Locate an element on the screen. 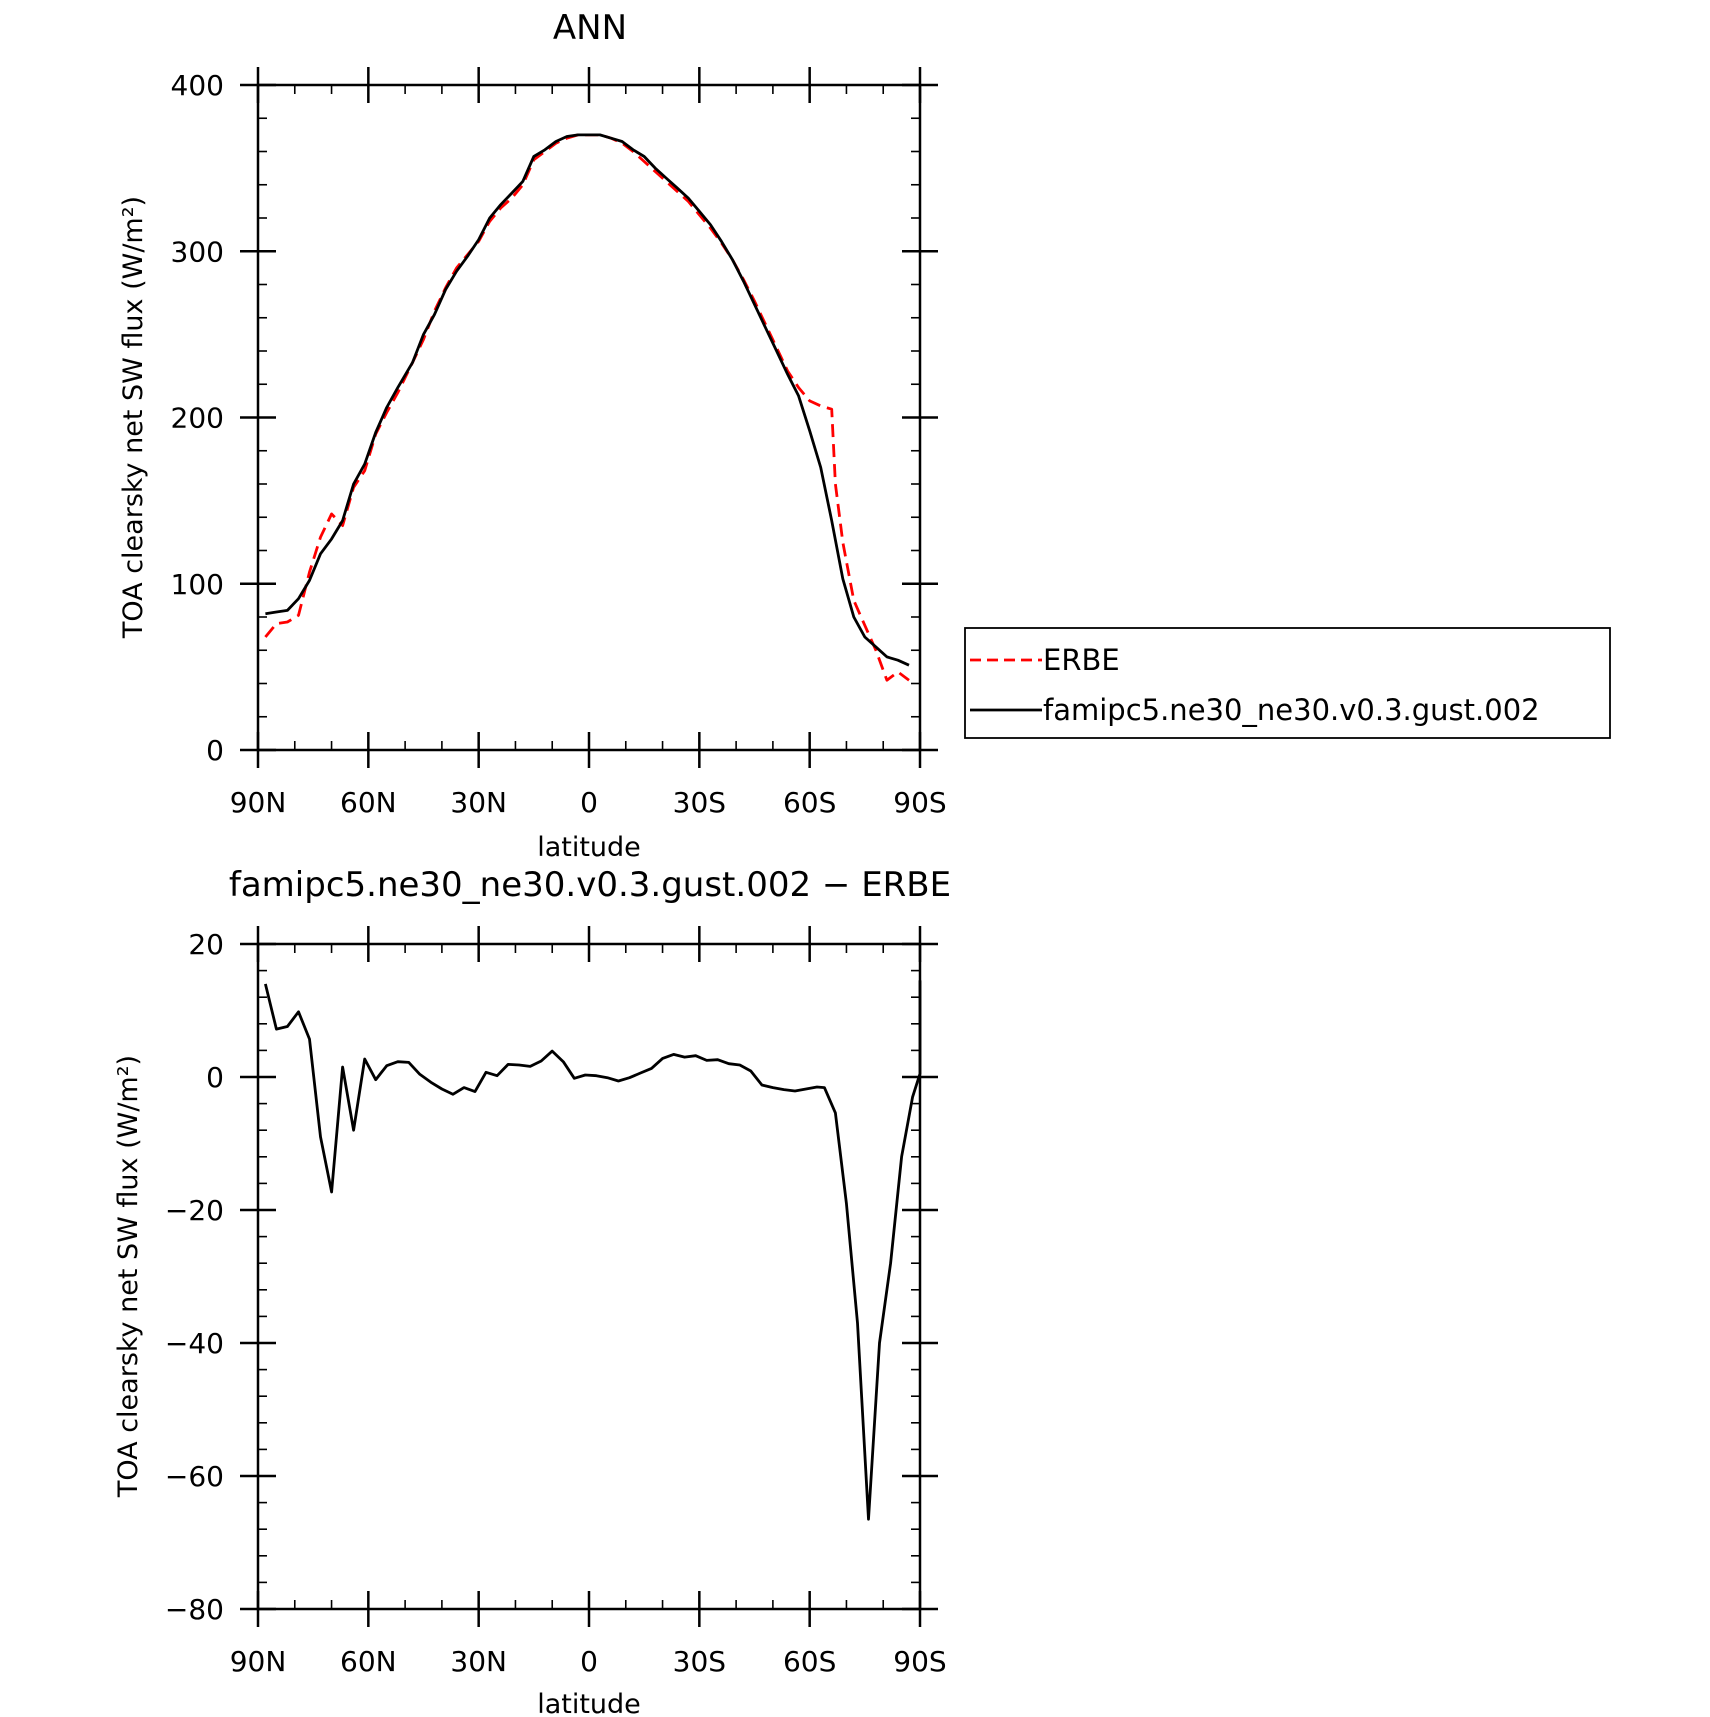 Image resolution: width=1710 pixels, height=1717 pixels. top-x-tick-labels: 90N 60N 30N 0 30S 60S 90S is located at coordinates (588, 802).